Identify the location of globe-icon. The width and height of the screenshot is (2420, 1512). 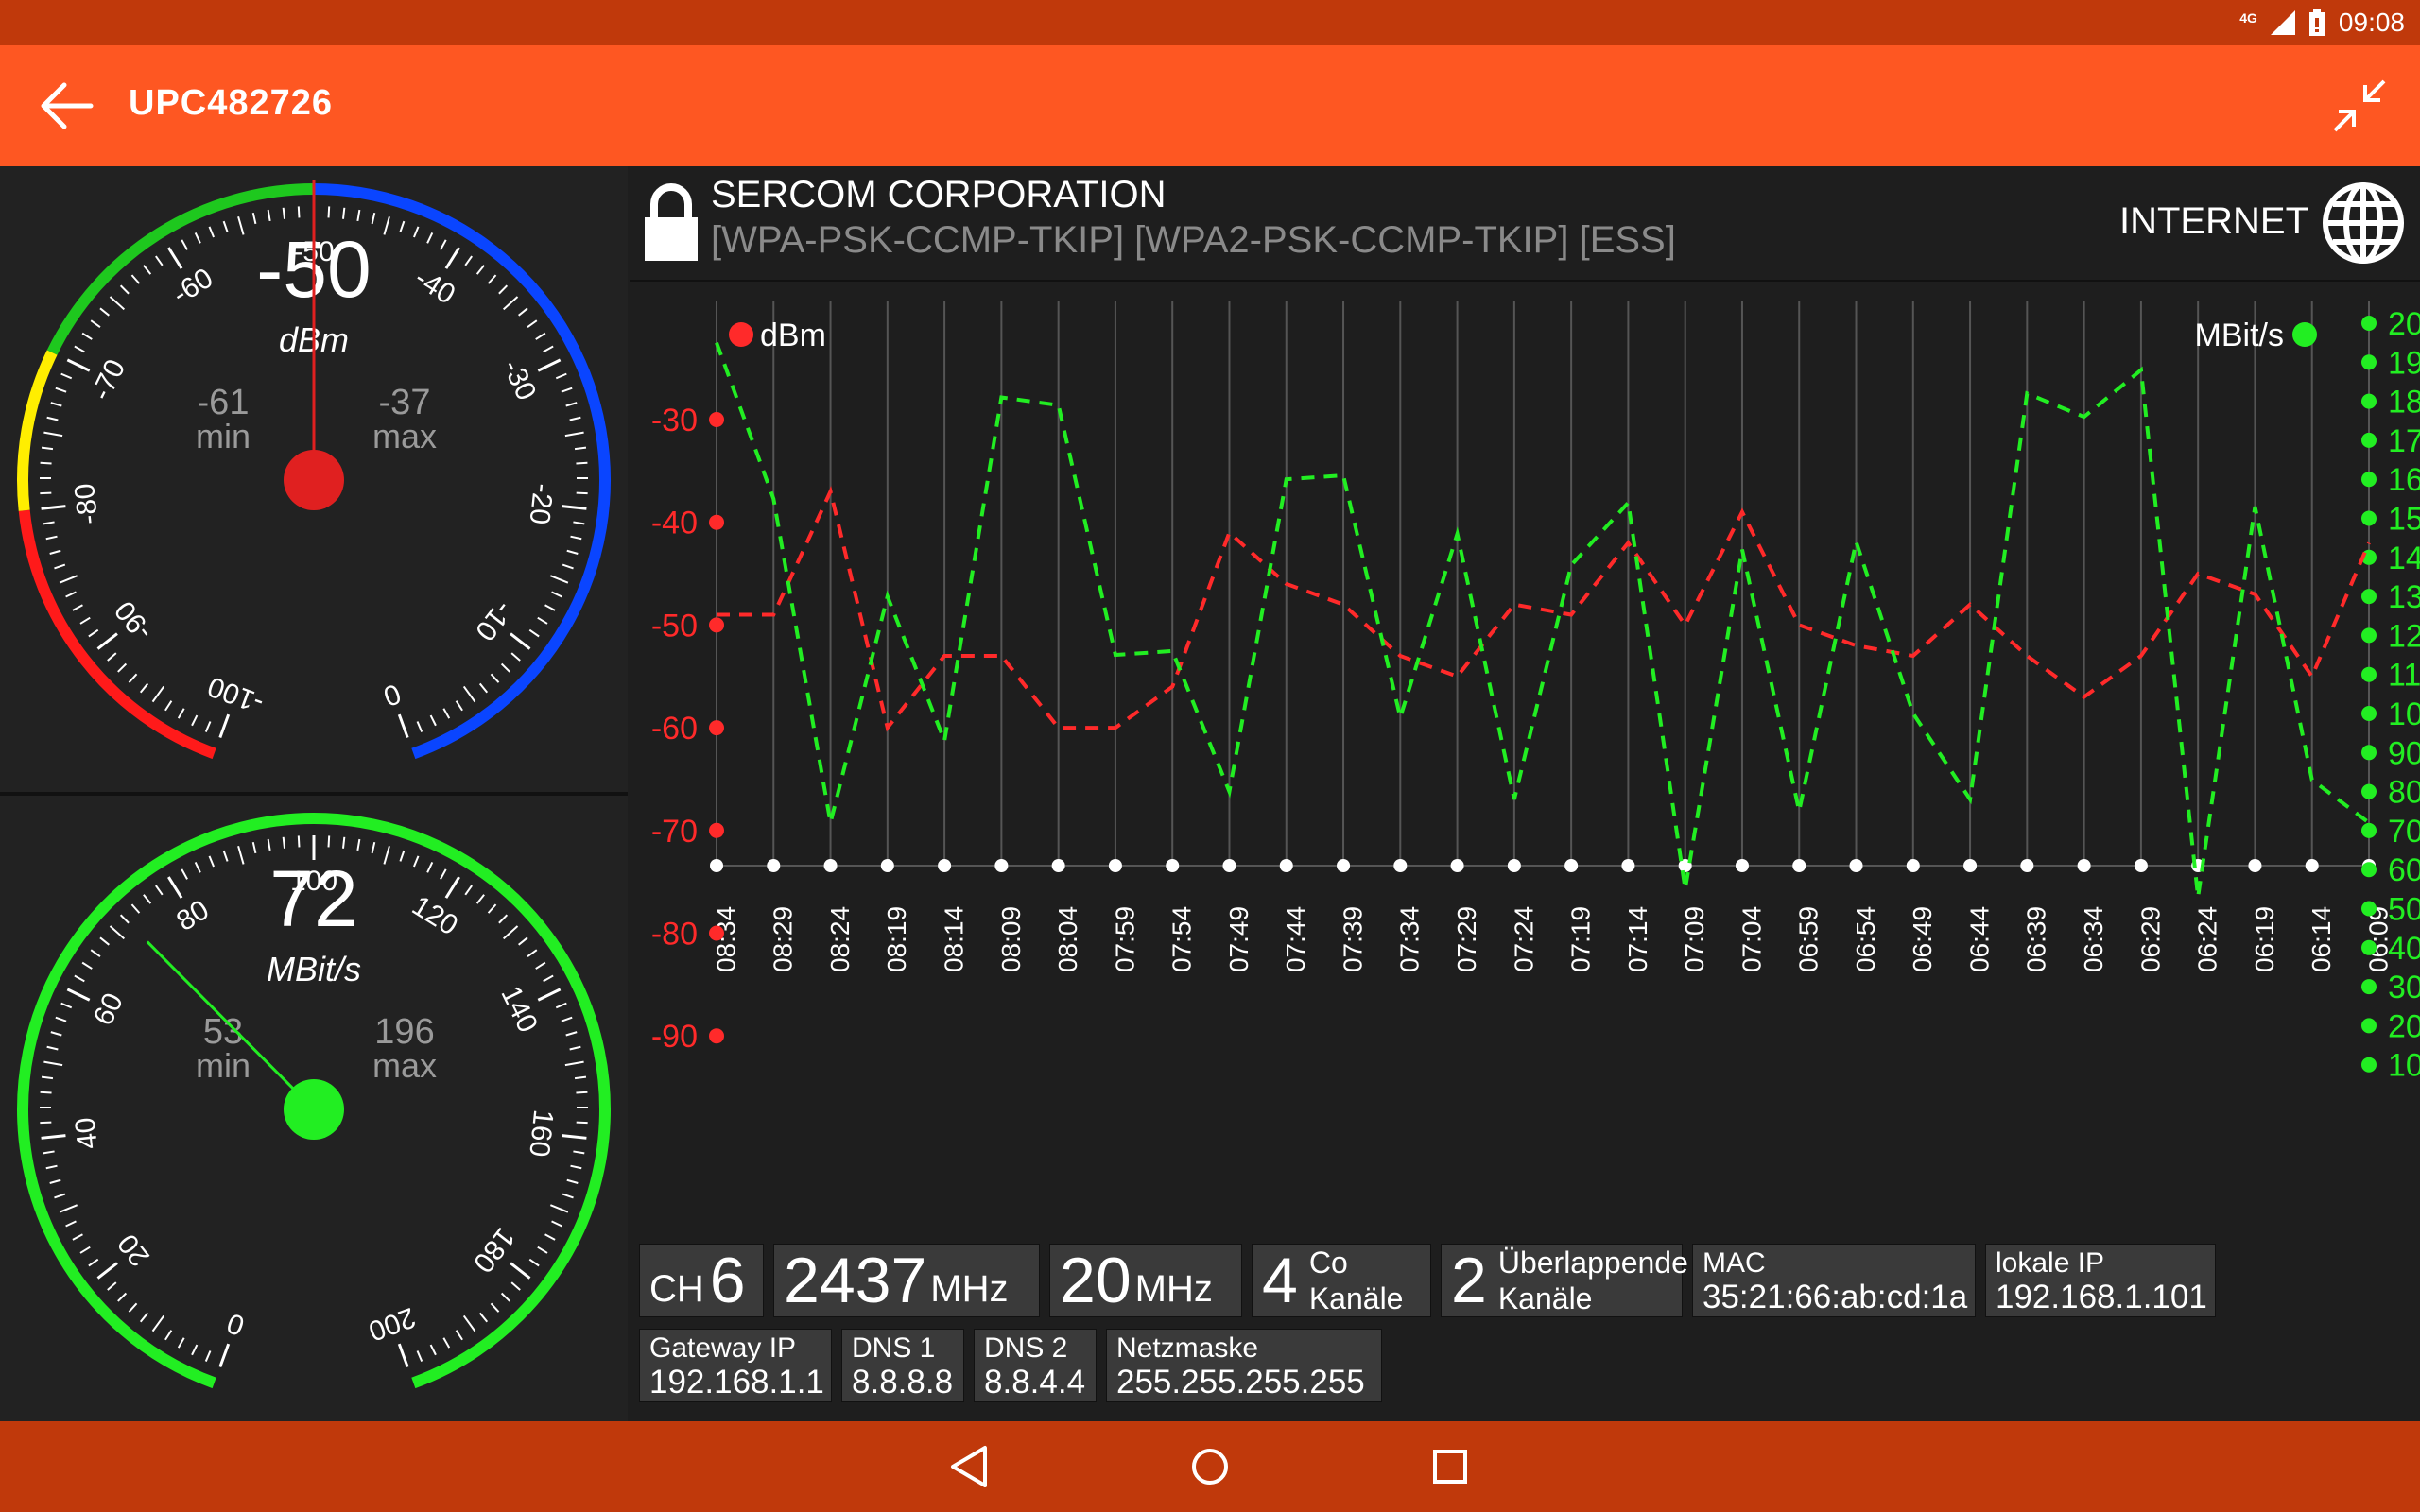
(2363, 223).